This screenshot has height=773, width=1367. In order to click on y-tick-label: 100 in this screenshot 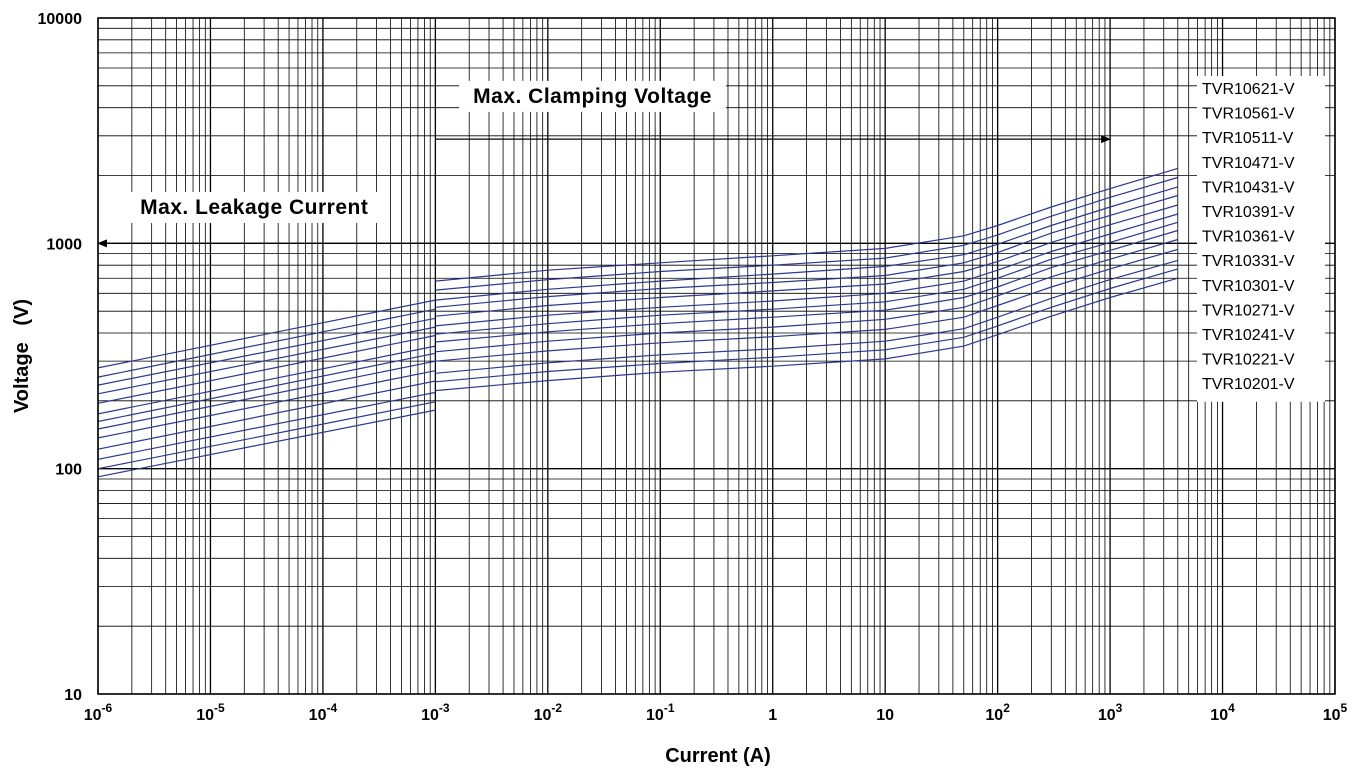, I will do `click(68, 470)`.